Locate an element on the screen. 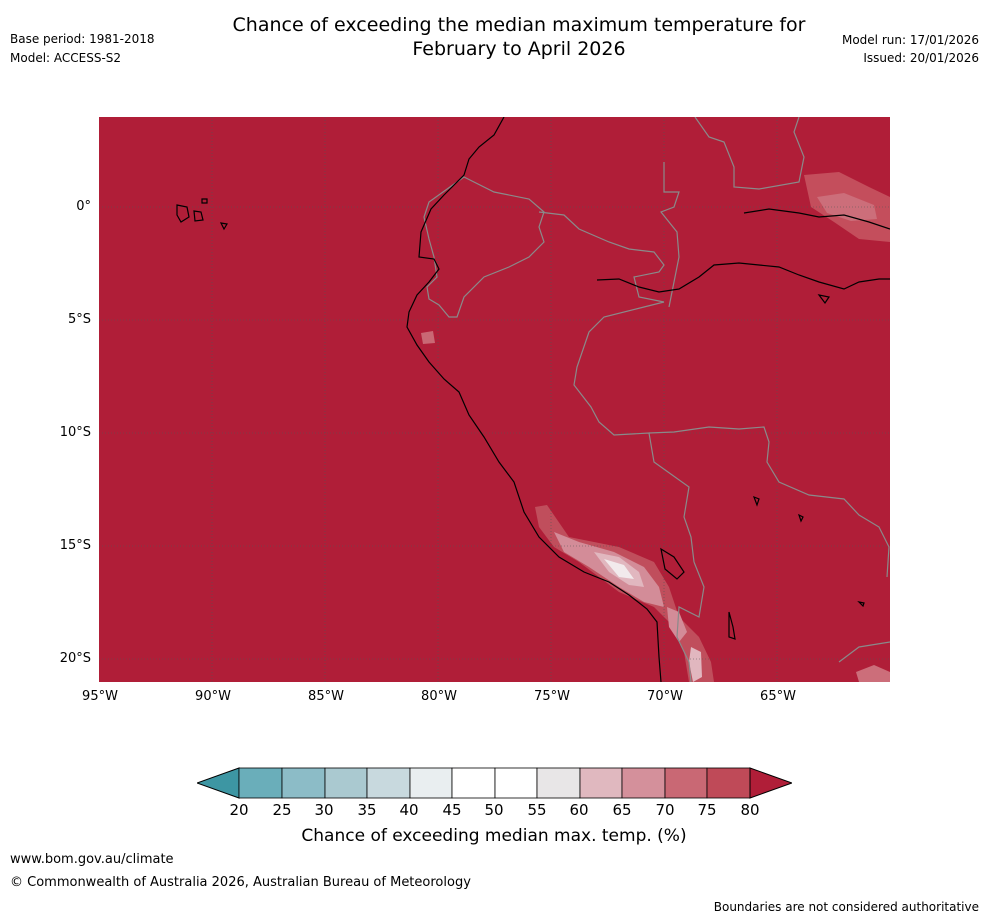 The width and height of the screenshot is (988, 919). lat-label-5s: 5°S is located at coordinates (79, 319).